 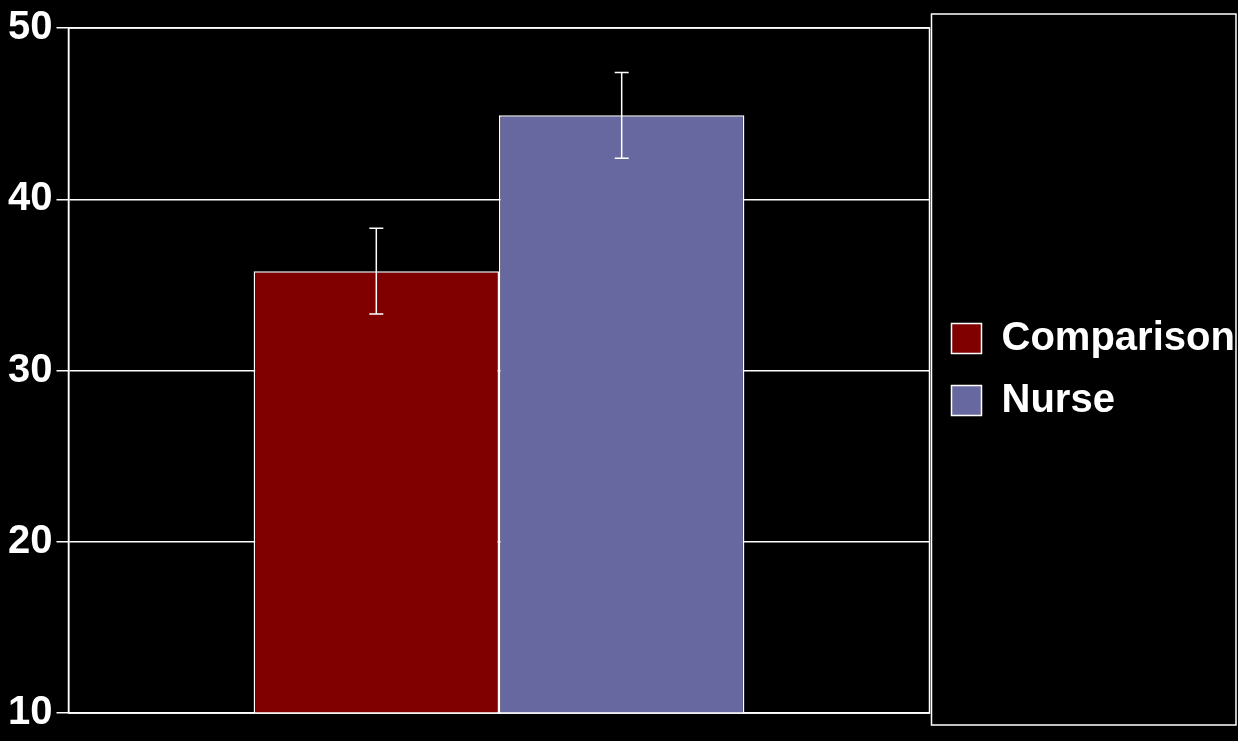 What do you see at coordinates (30, 196) in the screenshot?
I see `y-tick-label: 40` at bounding box center [30, 196].